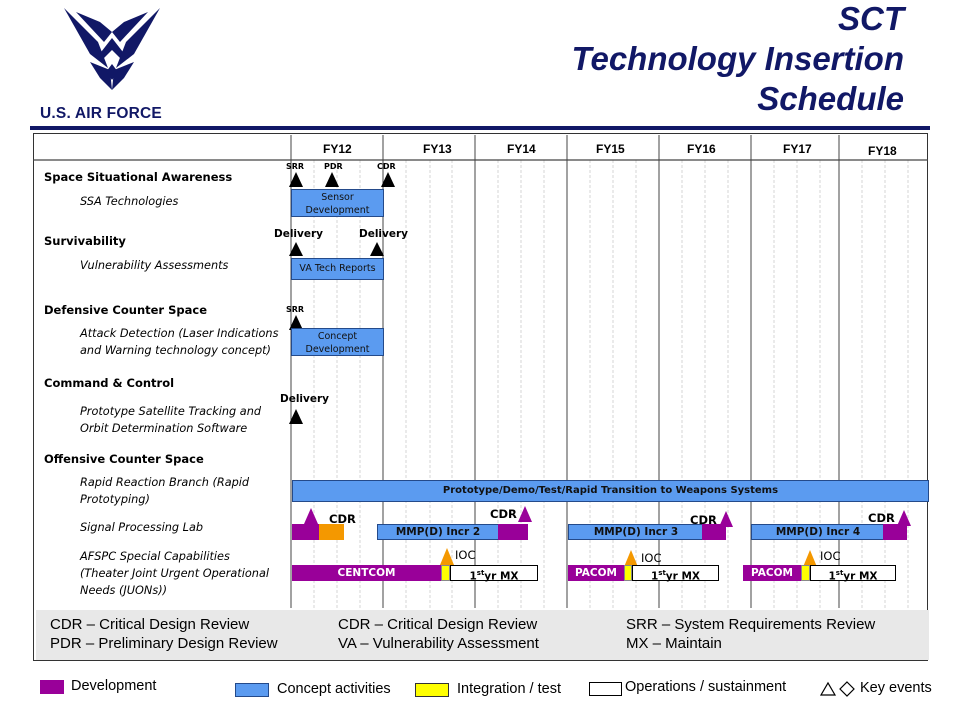 The height and width of the screenshot is (720, 960). I want to click on abbrev-pdr: PDR – Preliminary Design Review, so click(164, 643).